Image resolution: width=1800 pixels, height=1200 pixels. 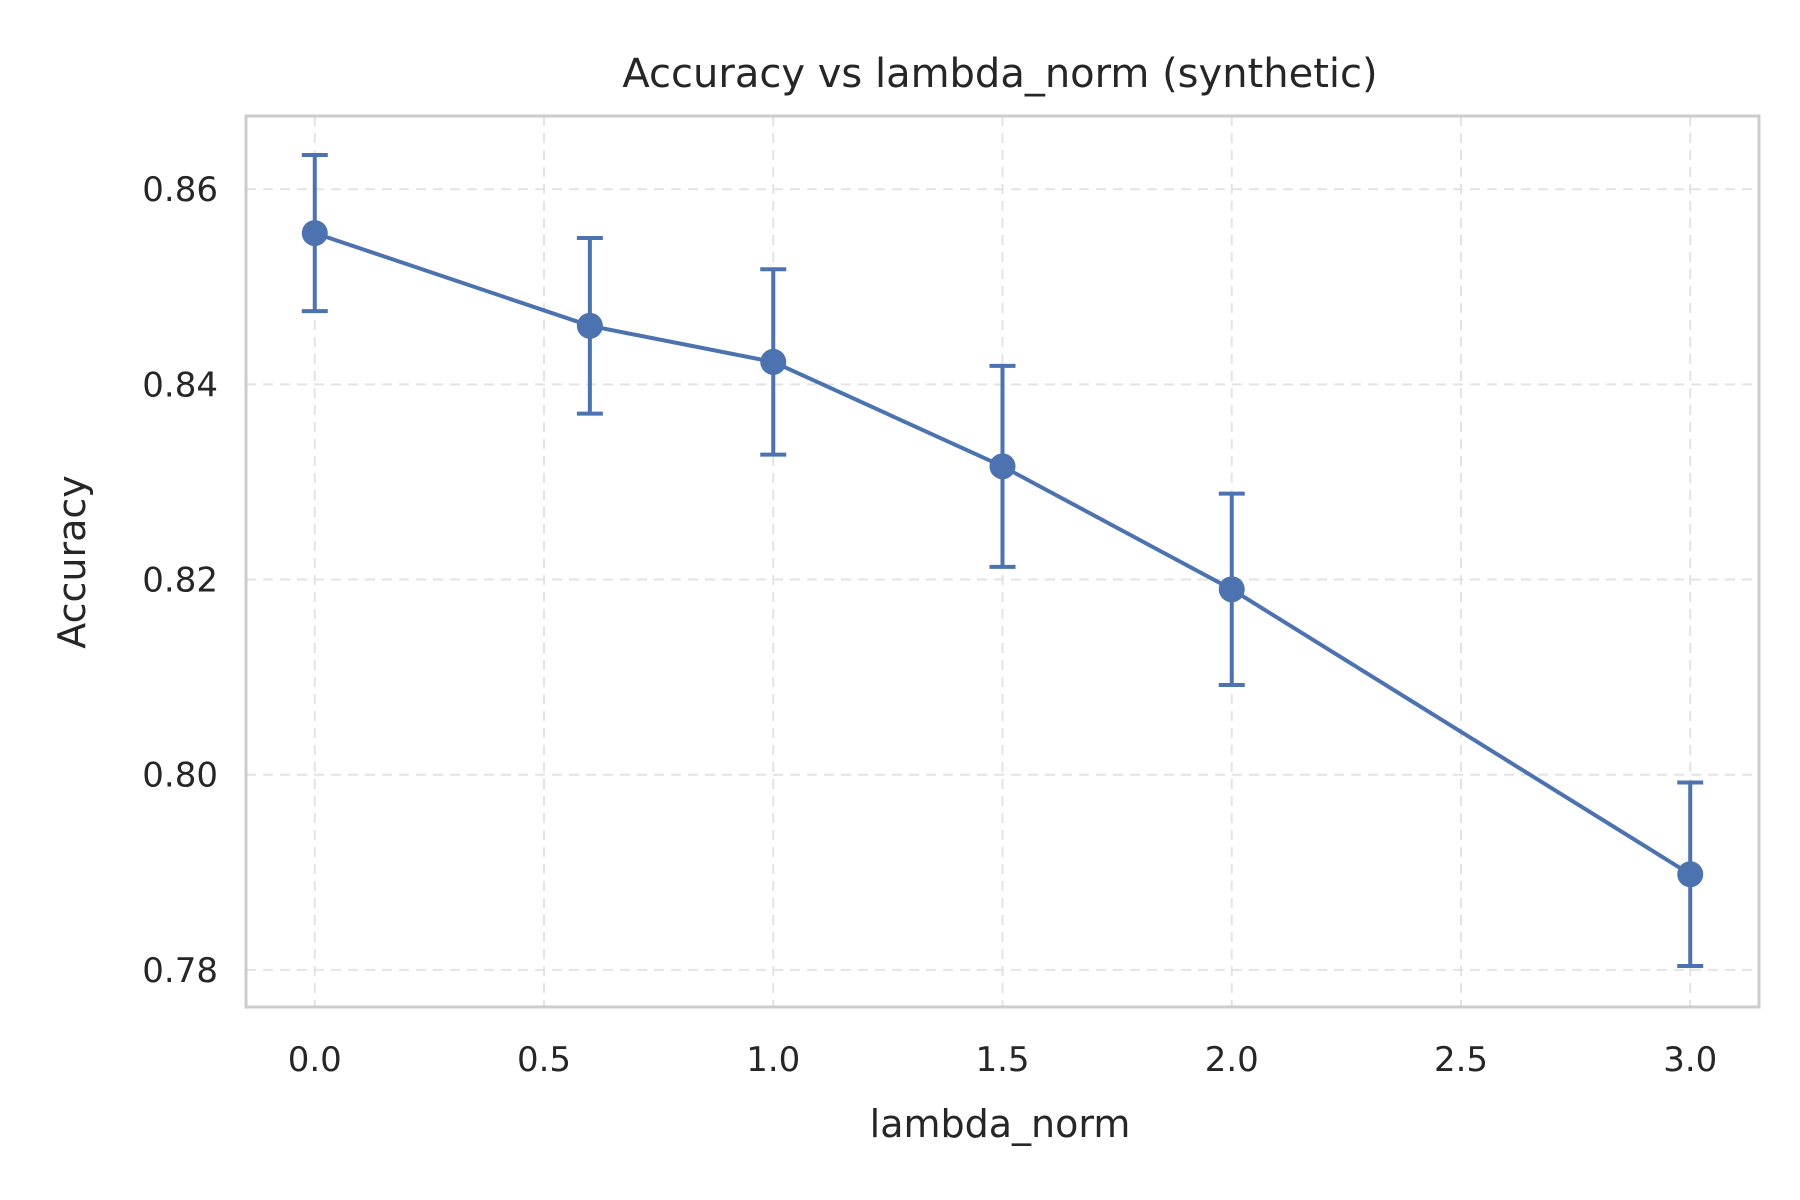 What do you see at coordinates (180, 385) in the screenshot?
I see `y-tick-label: 0.84` at bounding box center [180, 385].